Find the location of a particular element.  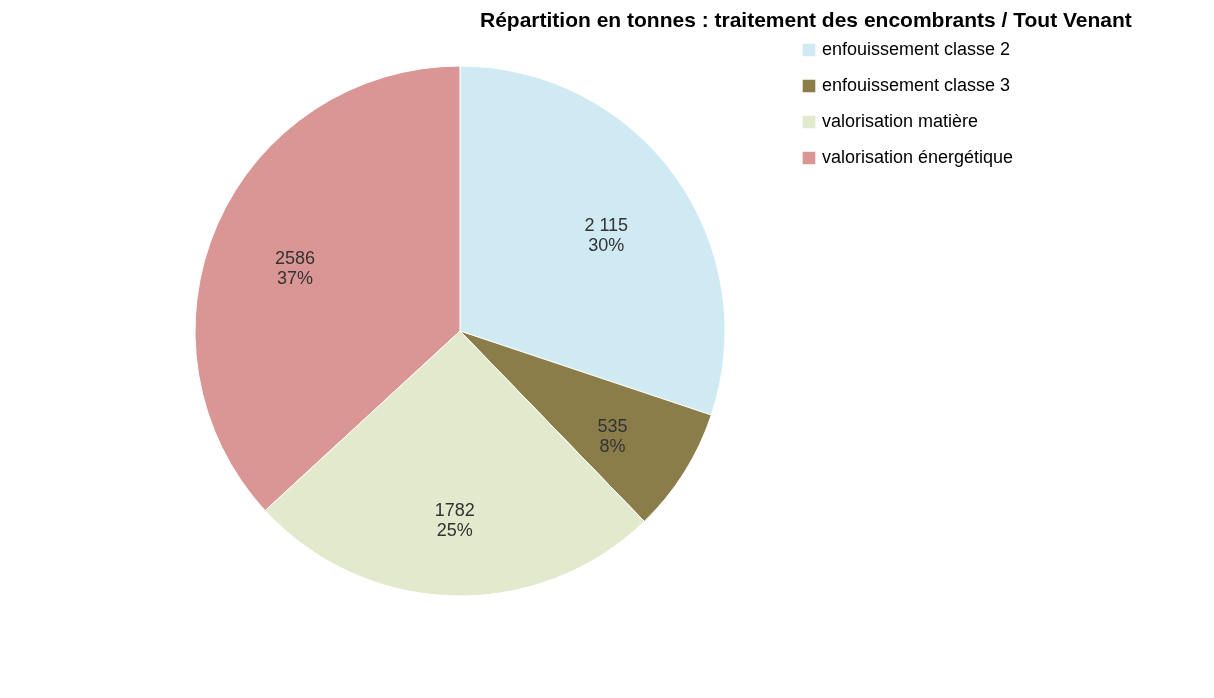

legend-label: enfouissement classe 2 is located at coordinates (916, 49).